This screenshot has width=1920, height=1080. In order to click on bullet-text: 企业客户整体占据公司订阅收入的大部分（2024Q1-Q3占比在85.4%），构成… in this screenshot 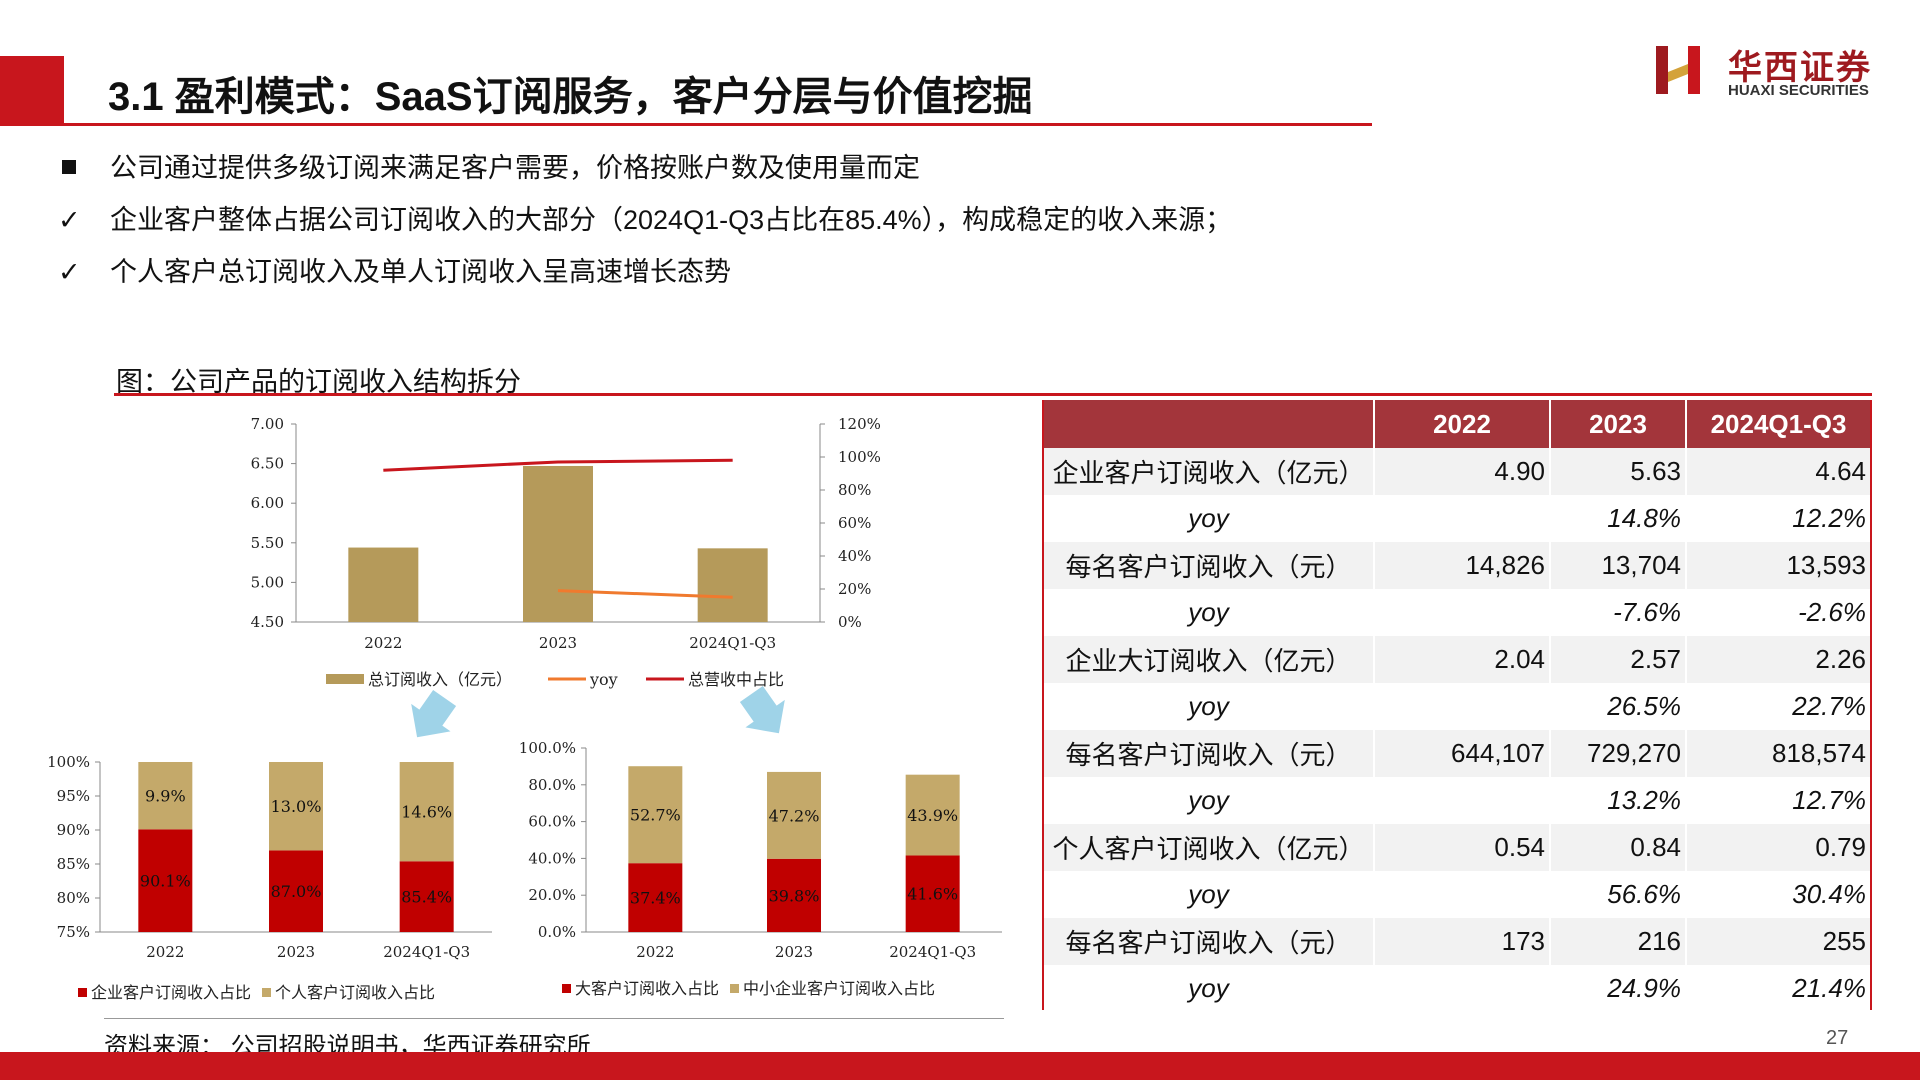, I will do `click(671, 220)`.